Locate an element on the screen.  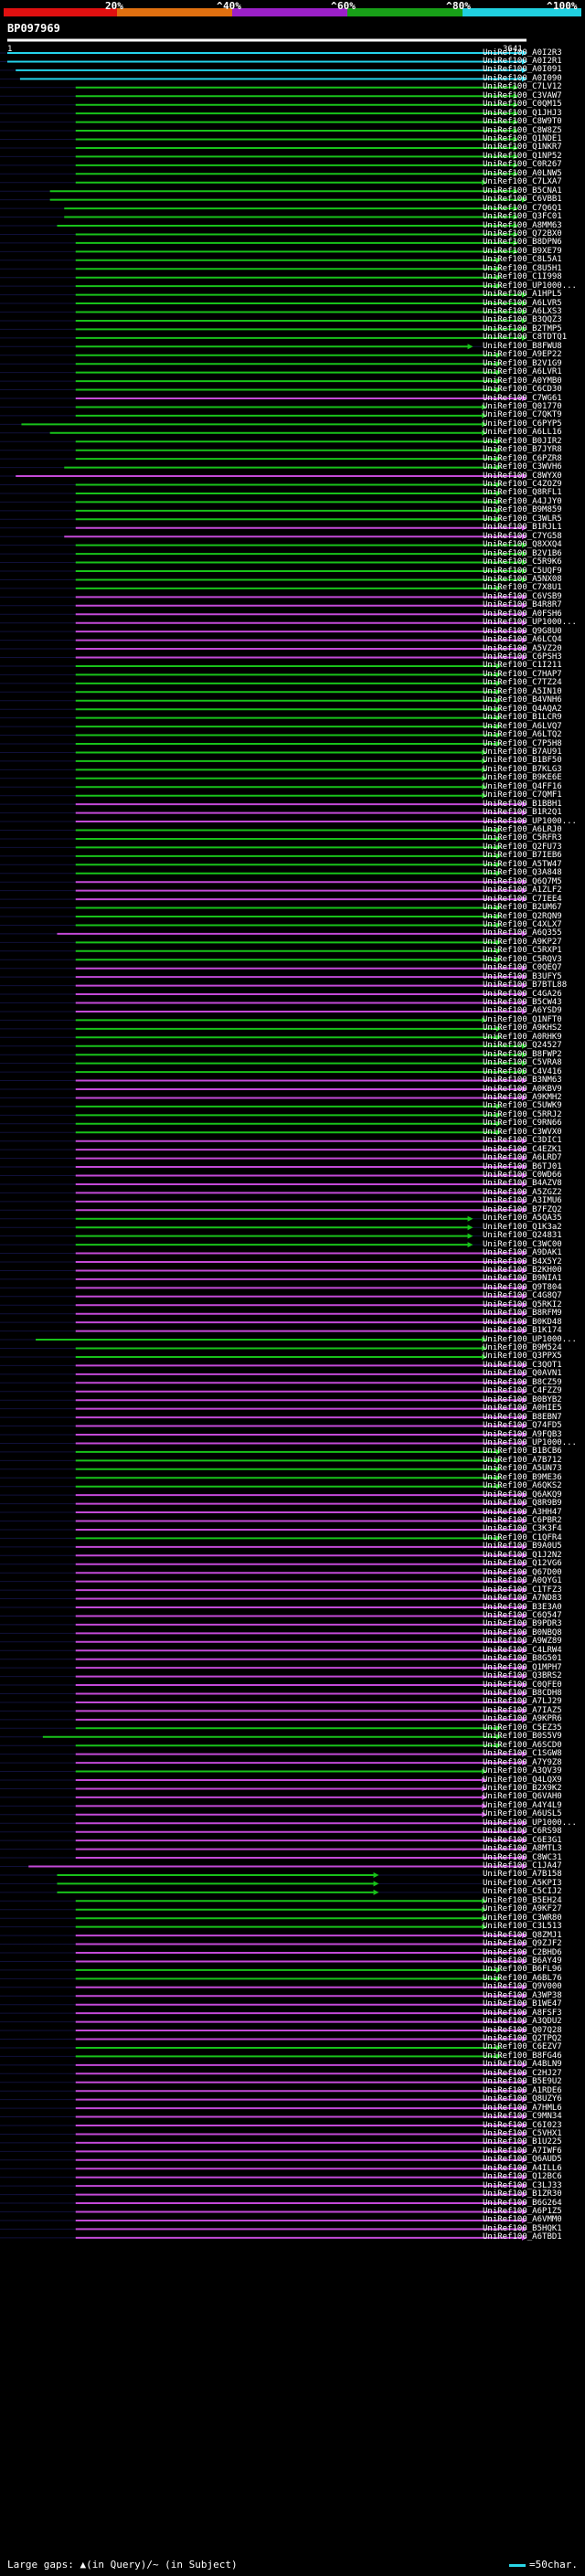
hit-label: UniRef100_A0YMB0 is located at coordinates (522, 381).